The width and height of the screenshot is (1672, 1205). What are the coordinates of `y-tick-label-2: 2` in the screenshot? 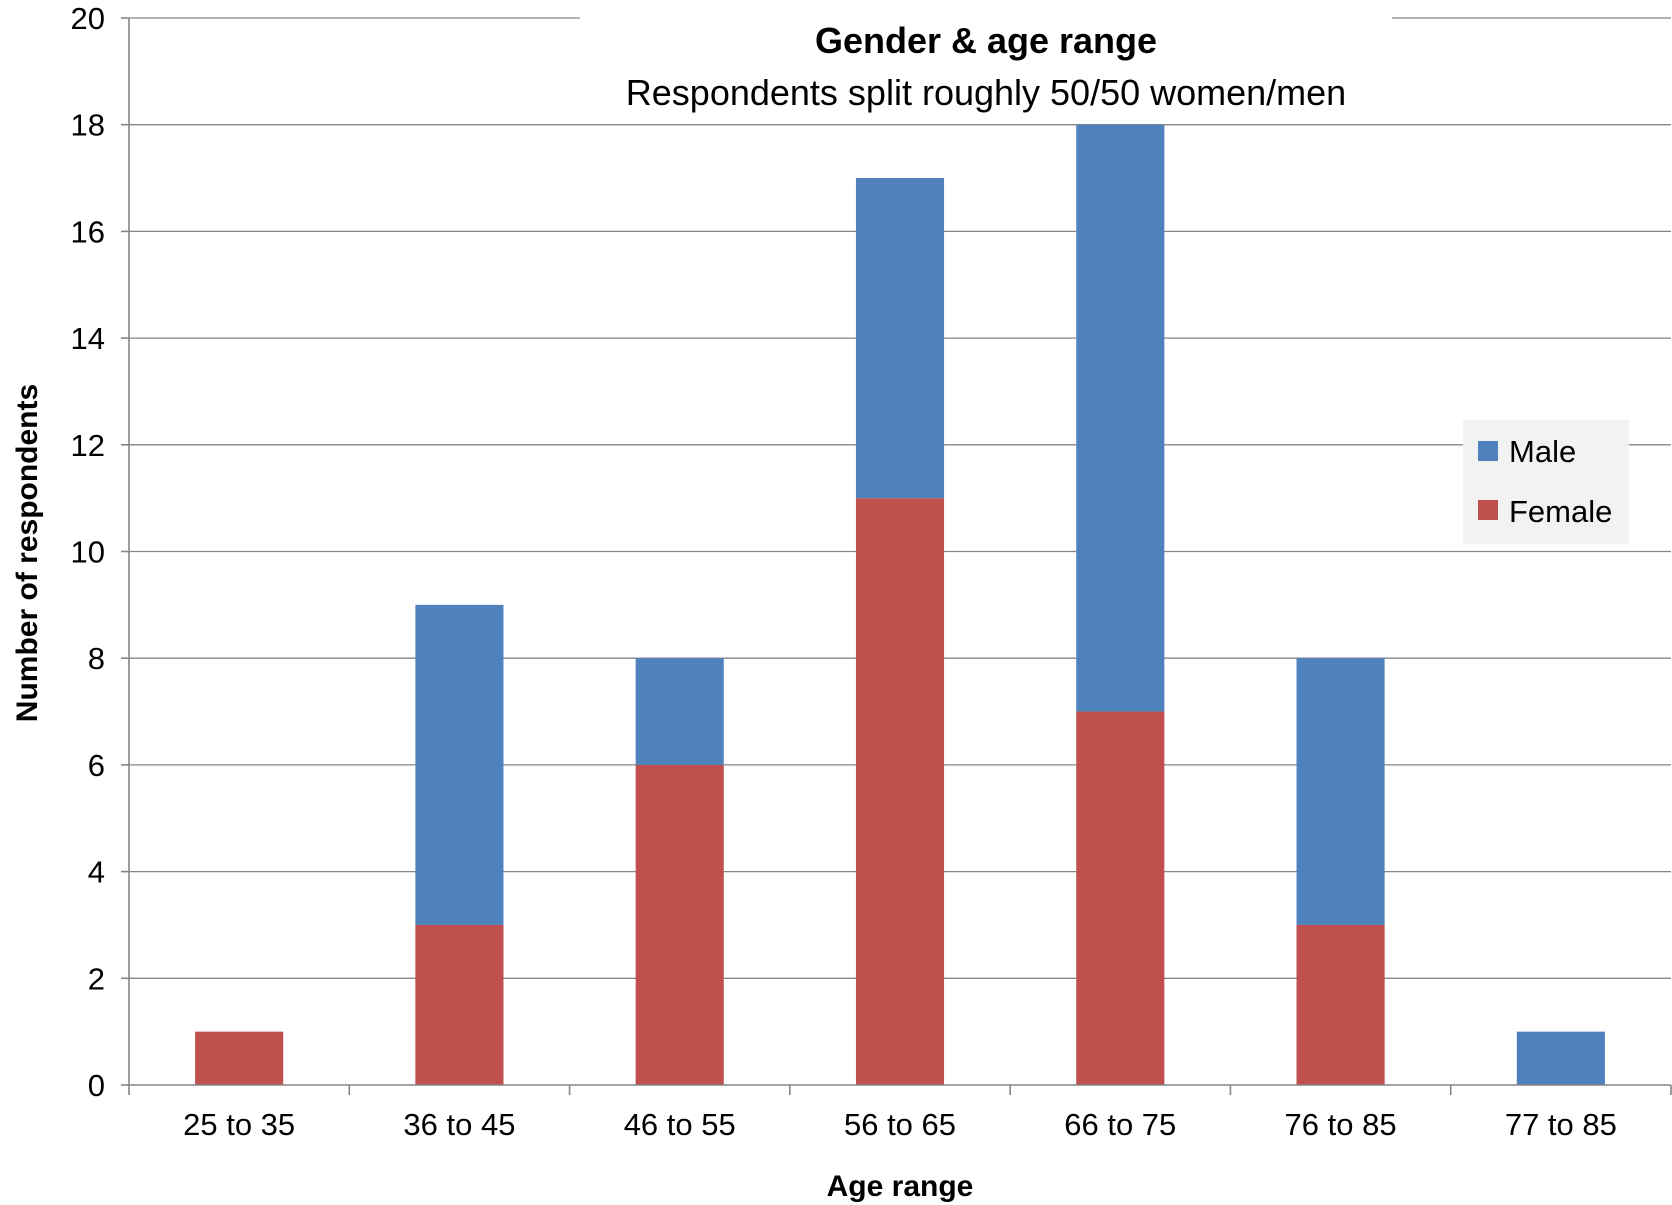 It's located at (96, 978).